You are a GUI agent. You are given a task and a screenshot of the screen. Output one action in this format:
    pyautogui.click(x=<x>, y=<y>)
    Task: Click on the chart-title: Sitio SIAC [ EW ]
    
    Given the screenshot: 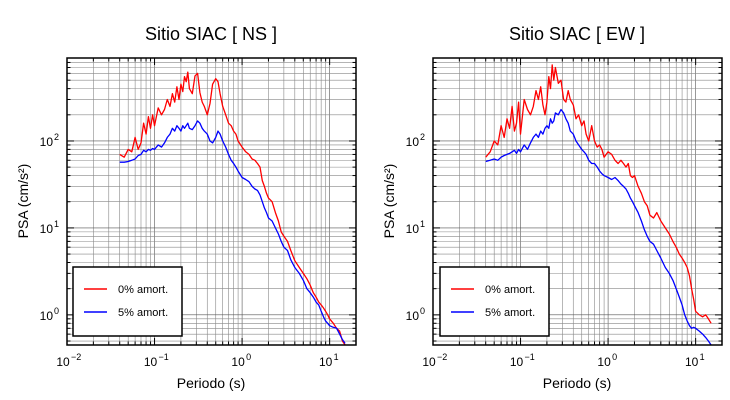 What is the action you would take?
    pyautogui.click(x=577, y=34)
    